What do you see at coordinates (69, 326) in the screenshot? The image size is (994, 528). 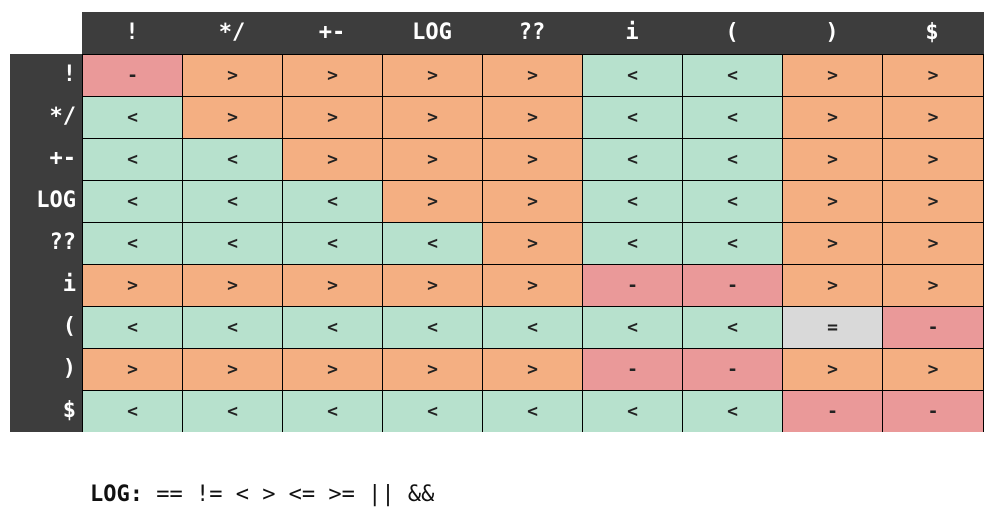 I see `row-header: (` at bounding box center [69, 326].